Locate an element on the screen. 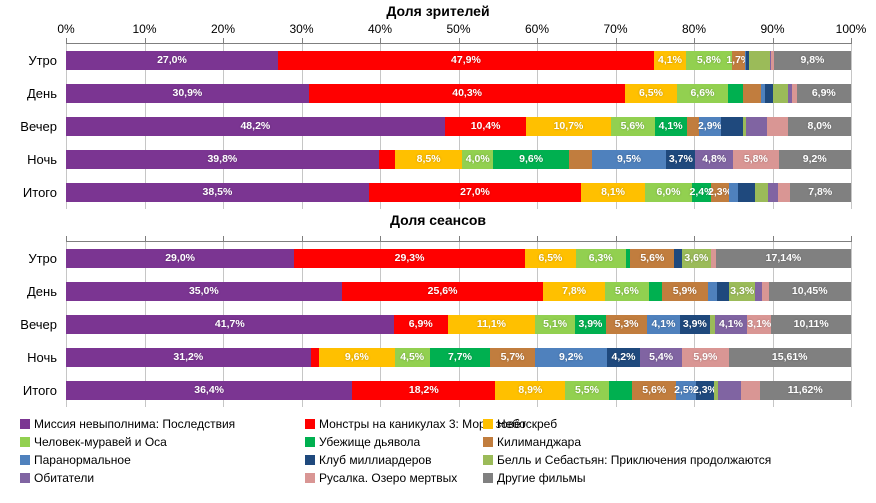 The height and width of the screenshot is (503, 876). segment-value-label: 2,4% is located at coordinates (701, 192).